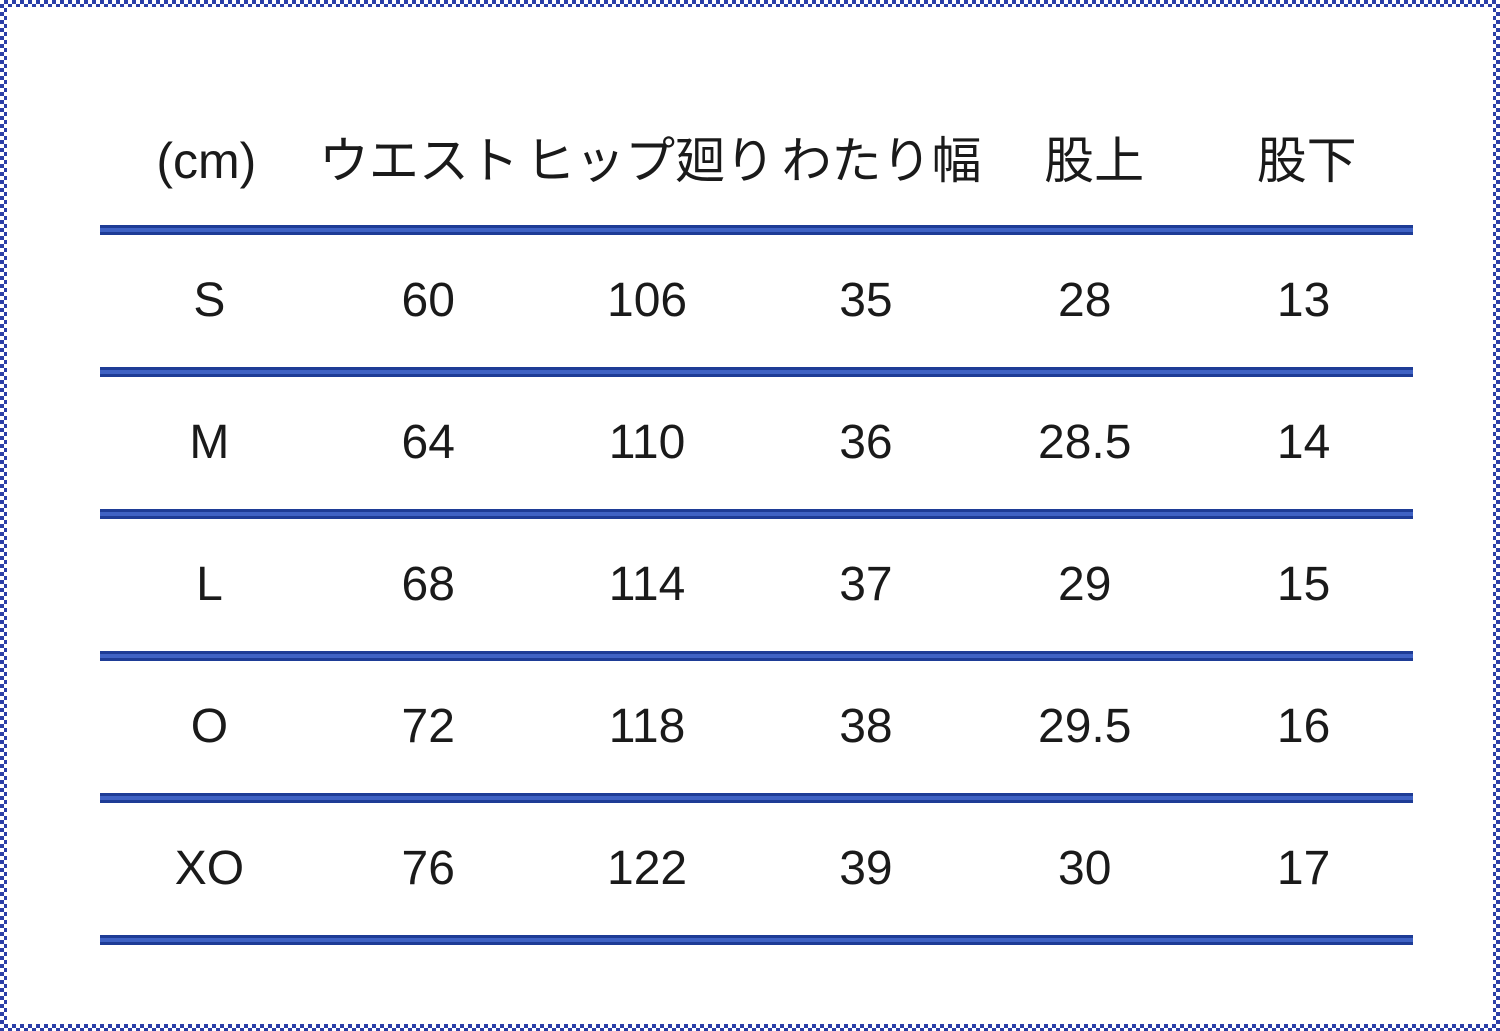 The image size is (1500, 1031). Describe the element at coordinates (647, 726) in the screenshot. I see `value-cell: 118` at that location.